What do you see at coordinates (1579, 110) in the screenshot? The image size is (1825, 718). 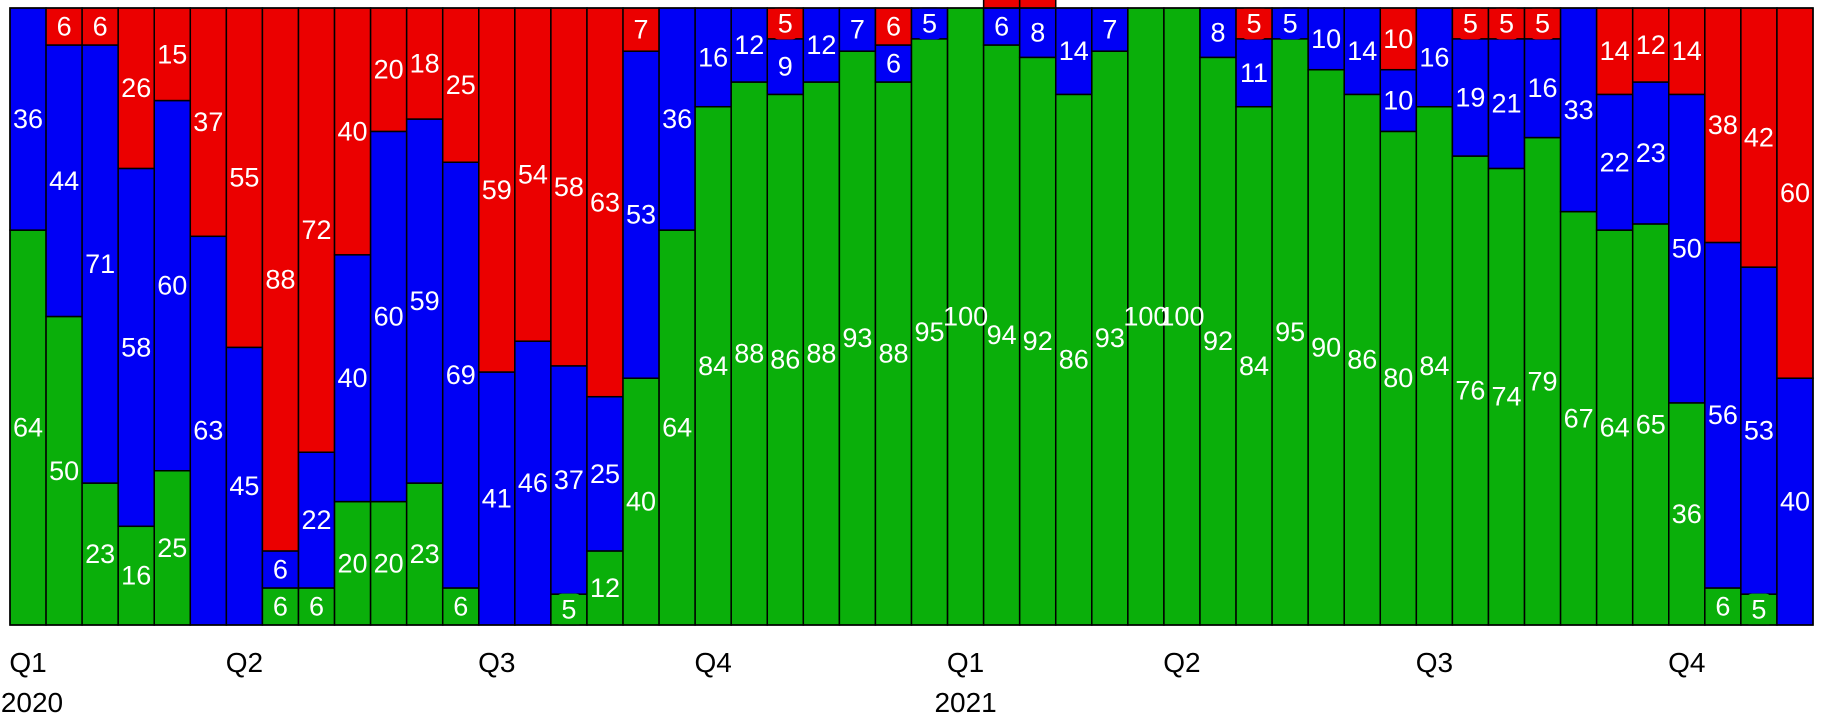 I see `bar-value-label: 33` at bounding box center [1579, 110].